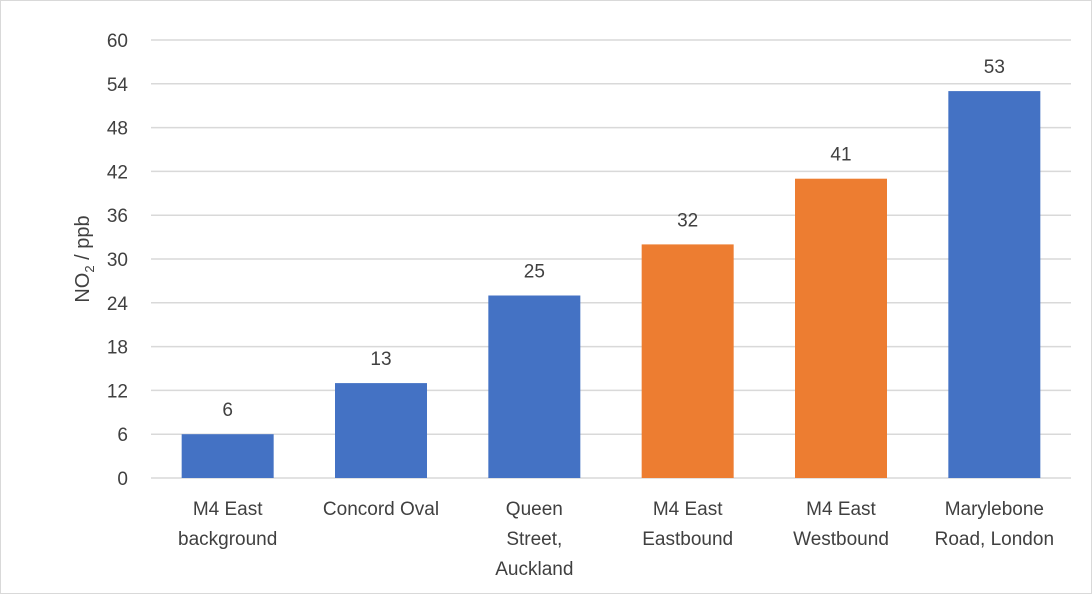  Describe the element at coordinates (117, 41) in the screenshot. I see `y-tick-label: 60` at that location.